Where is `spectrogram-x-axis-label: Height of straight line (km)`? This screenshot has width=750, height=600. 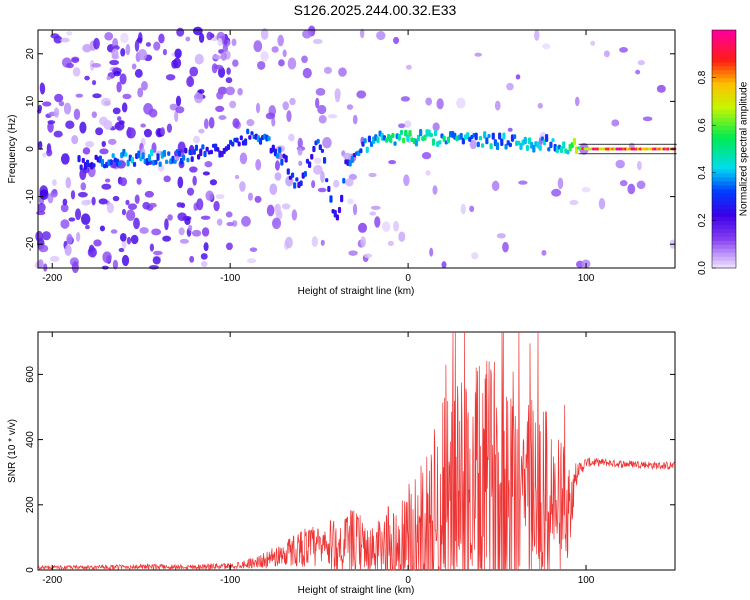 spectrogram-x-axis-label: Height of straight line (km) is located at coordinates (356, 291).